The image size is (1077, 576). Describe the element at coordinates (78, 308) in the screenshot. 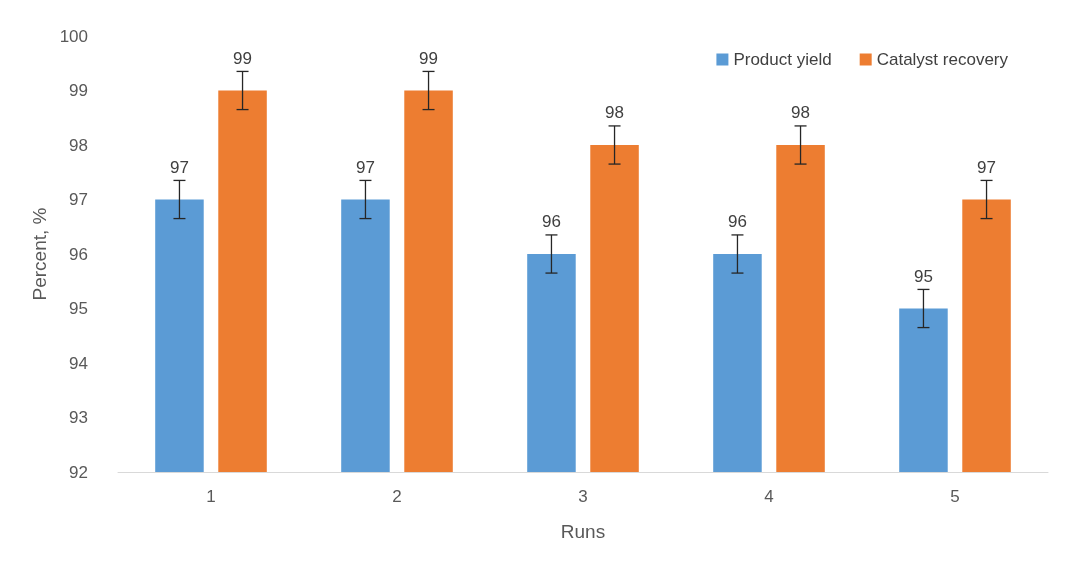

I see `y-tick-label: 95` at that location.